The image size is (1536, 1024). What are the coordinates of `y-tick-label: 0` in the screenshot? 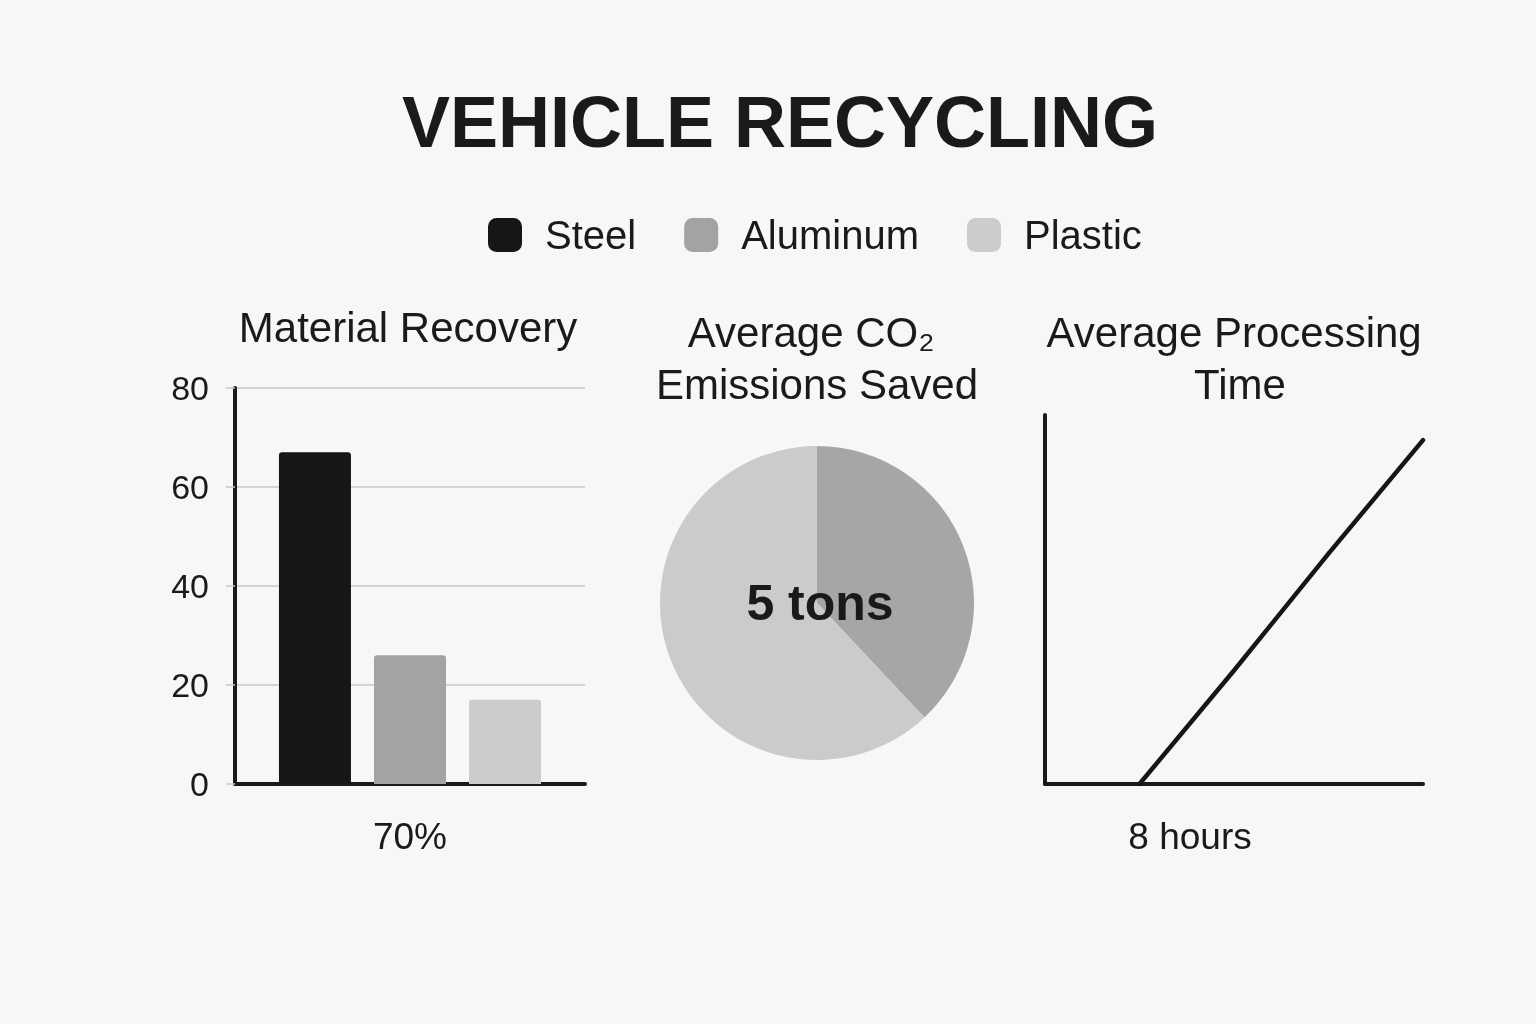 It's located at (199, 784).